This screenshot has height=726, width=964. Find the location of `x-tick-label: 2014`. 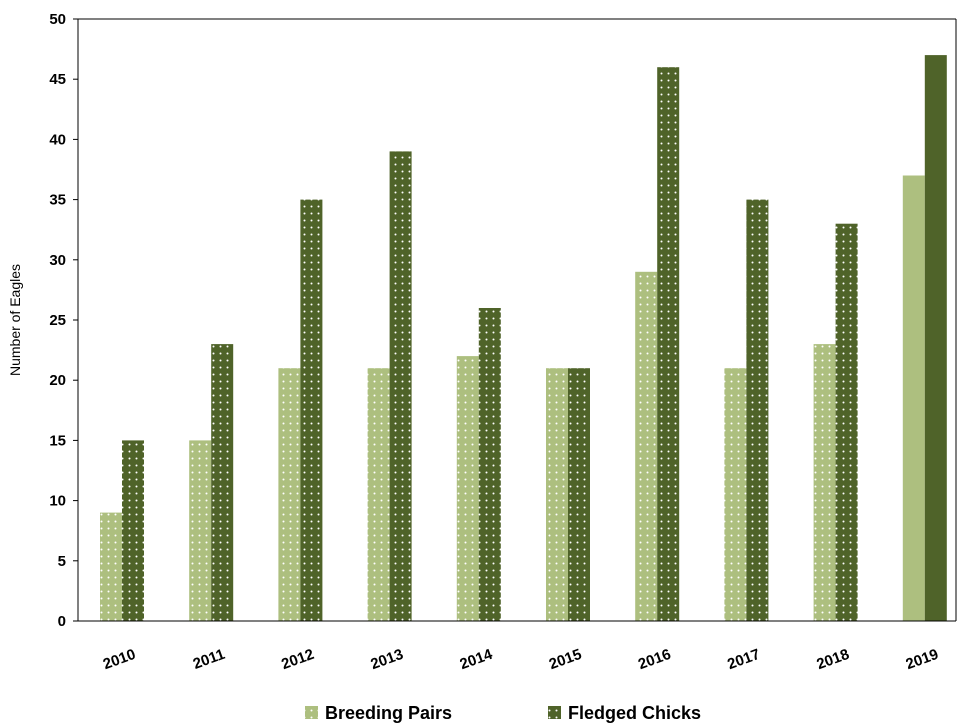

x-tick-label: 2014 is located at coordinates (477, 660).